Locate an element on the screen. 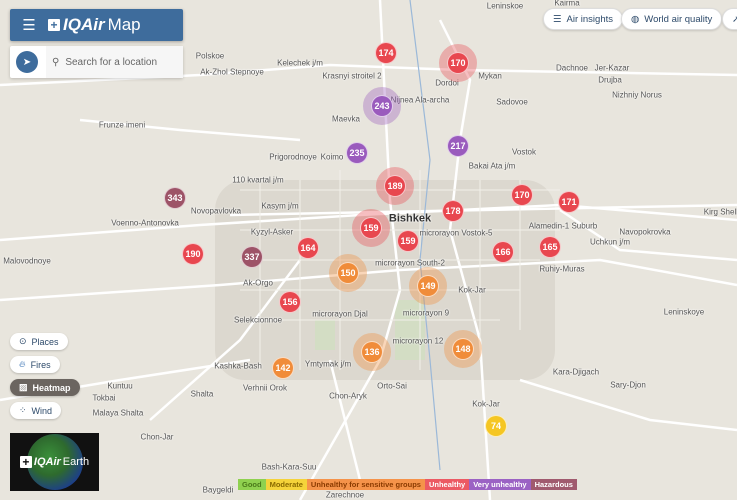 This screenshot has height=500, width=737. globe-image is located at coordinates (55, 462).